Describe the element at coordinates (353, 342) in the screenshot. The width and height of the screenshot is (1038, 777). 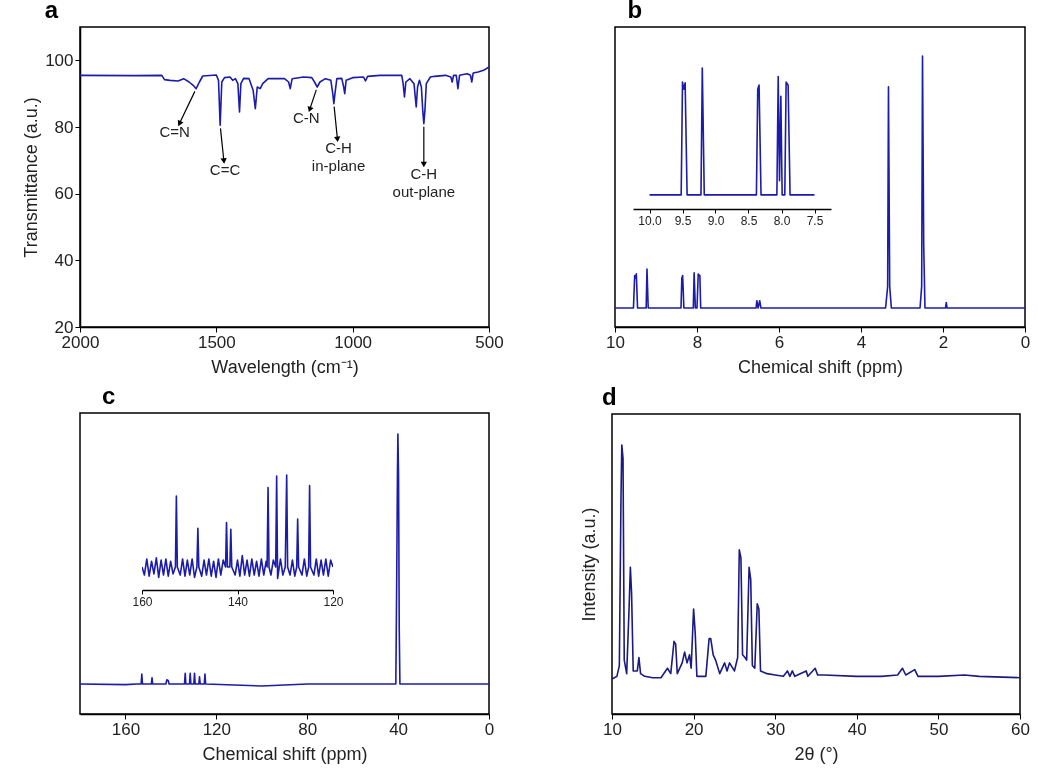
I see `x-tick-label: 1000` at that location.